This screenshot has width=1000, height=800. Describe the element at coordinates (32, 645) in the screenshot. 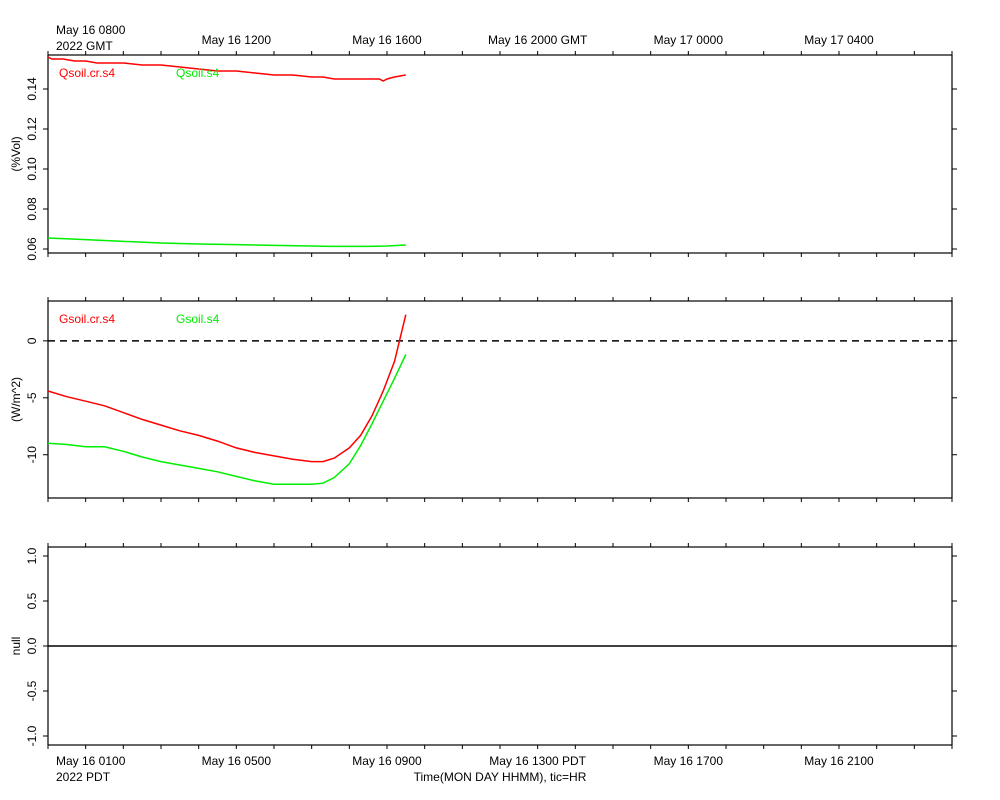

I see `y-tick-label: 0.0` at that location.